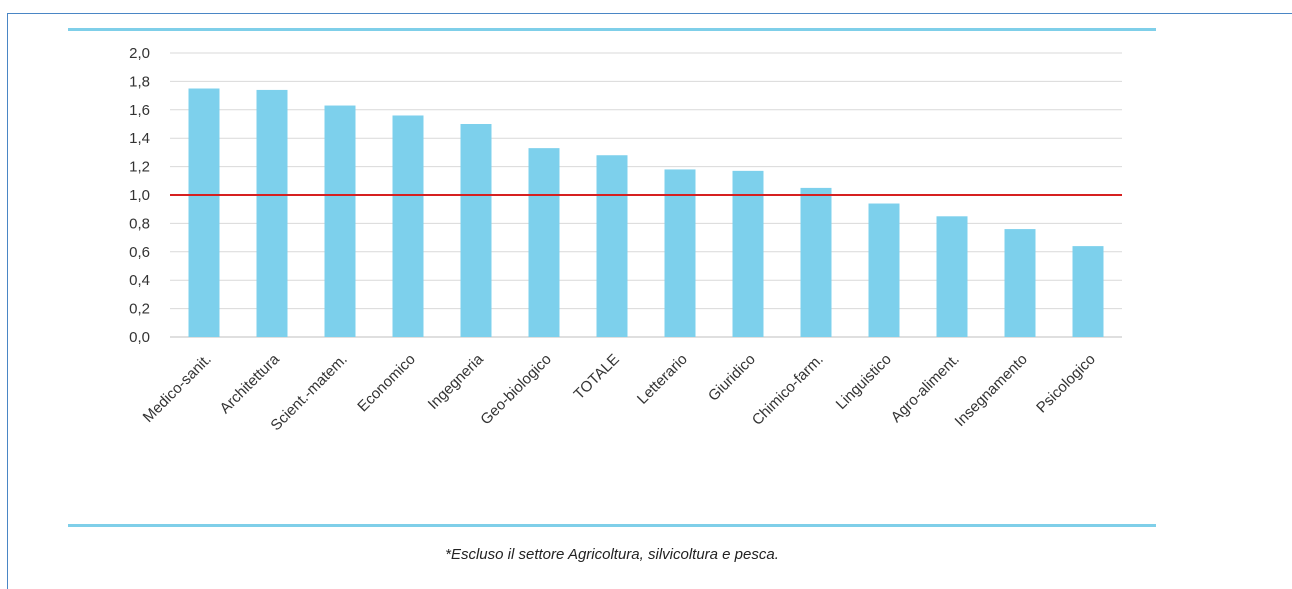 The width and height of the screenshot is (1292, 589). Describe the element at coordinates (250, 383) in the screenshot. I see `x-tick-label: Architettura` at that location.